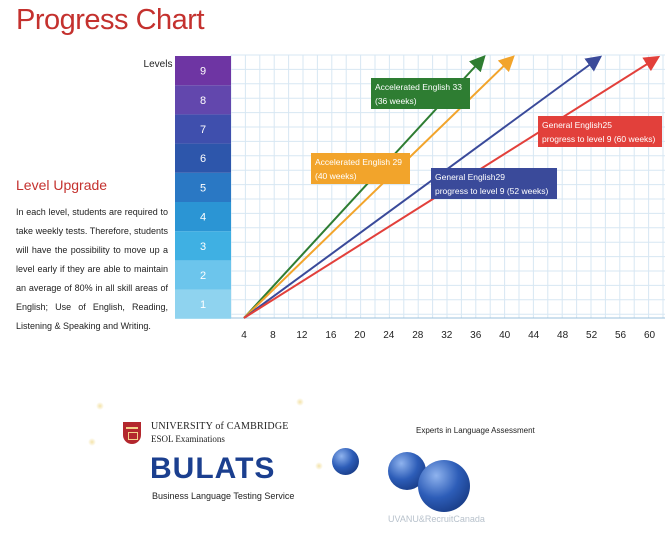  I want to click on level-label-7: 7, so click(203, 130).